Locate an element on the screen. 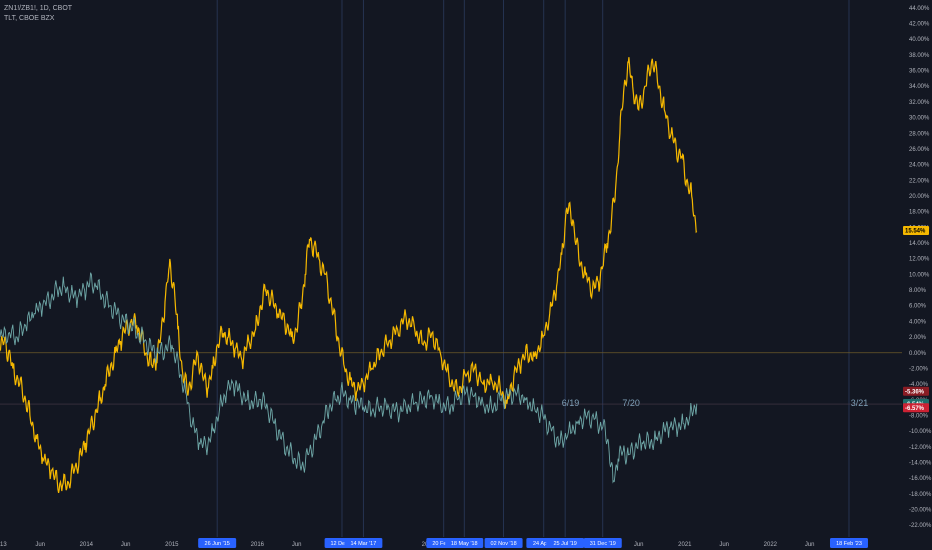 Image resolution: width=932 pixels, height=550 pixels. y-tick-label: -10.00% is located at coordinates (920, 432).